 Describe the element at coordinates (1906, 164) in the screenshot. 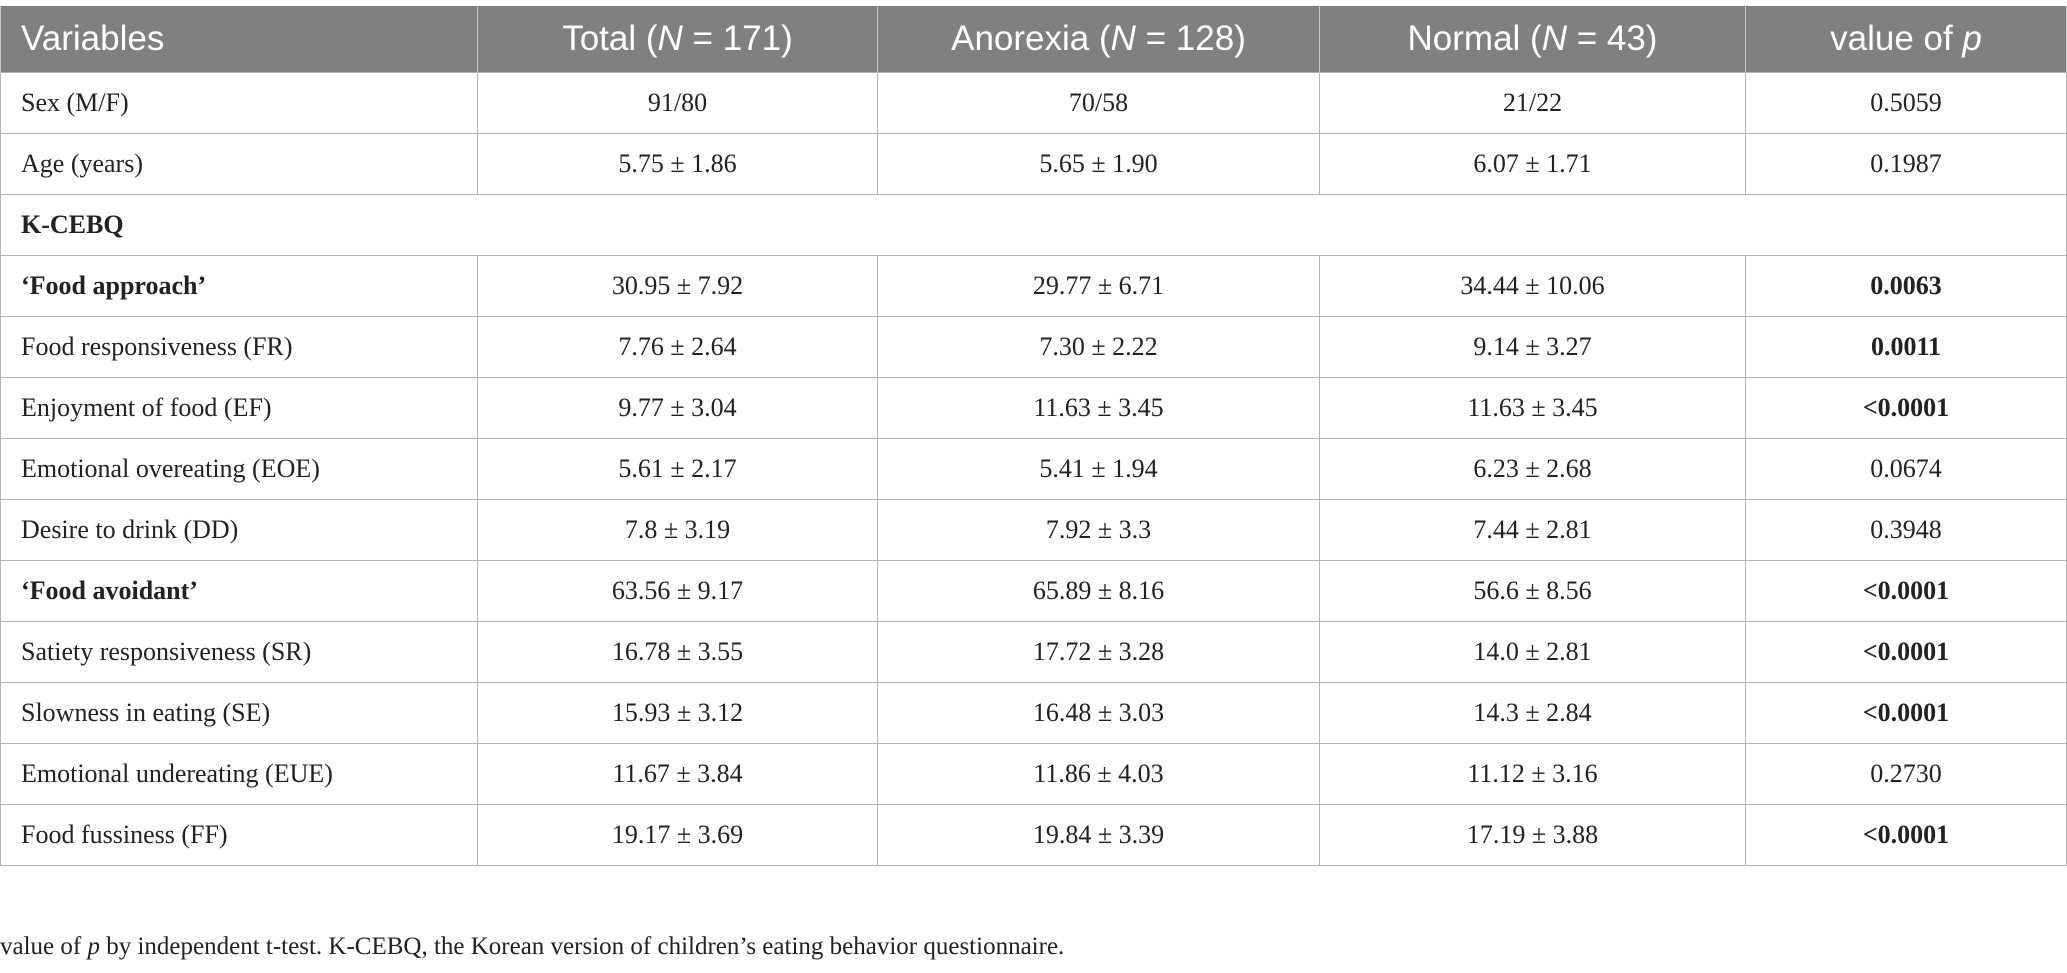

I see `p-value-cell: 0.1987` at that location.